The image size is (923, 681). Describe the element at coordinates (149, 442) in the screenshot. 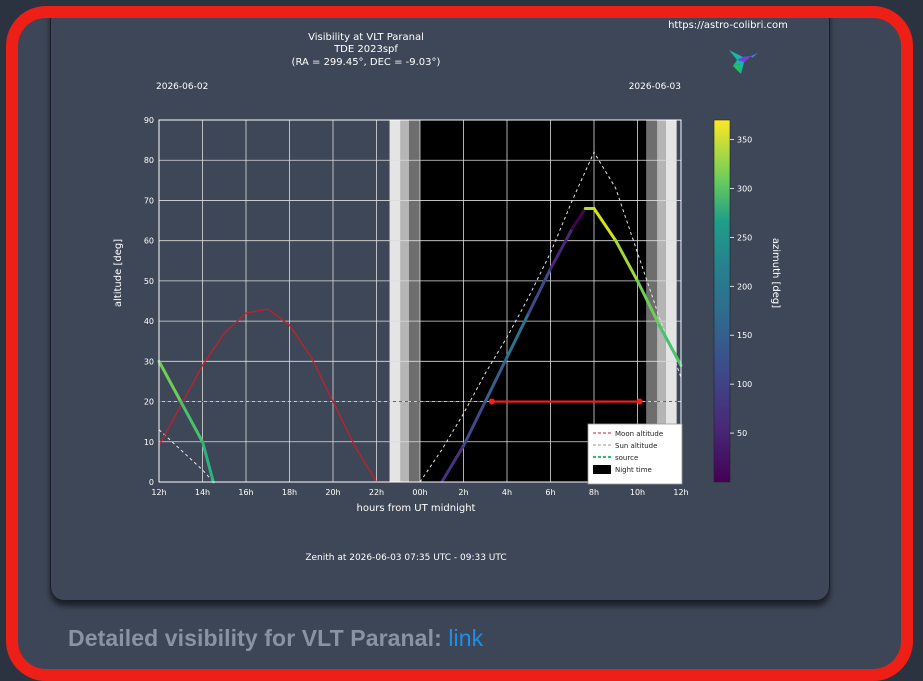

I see `y-tick-label-10: 10` at that location.